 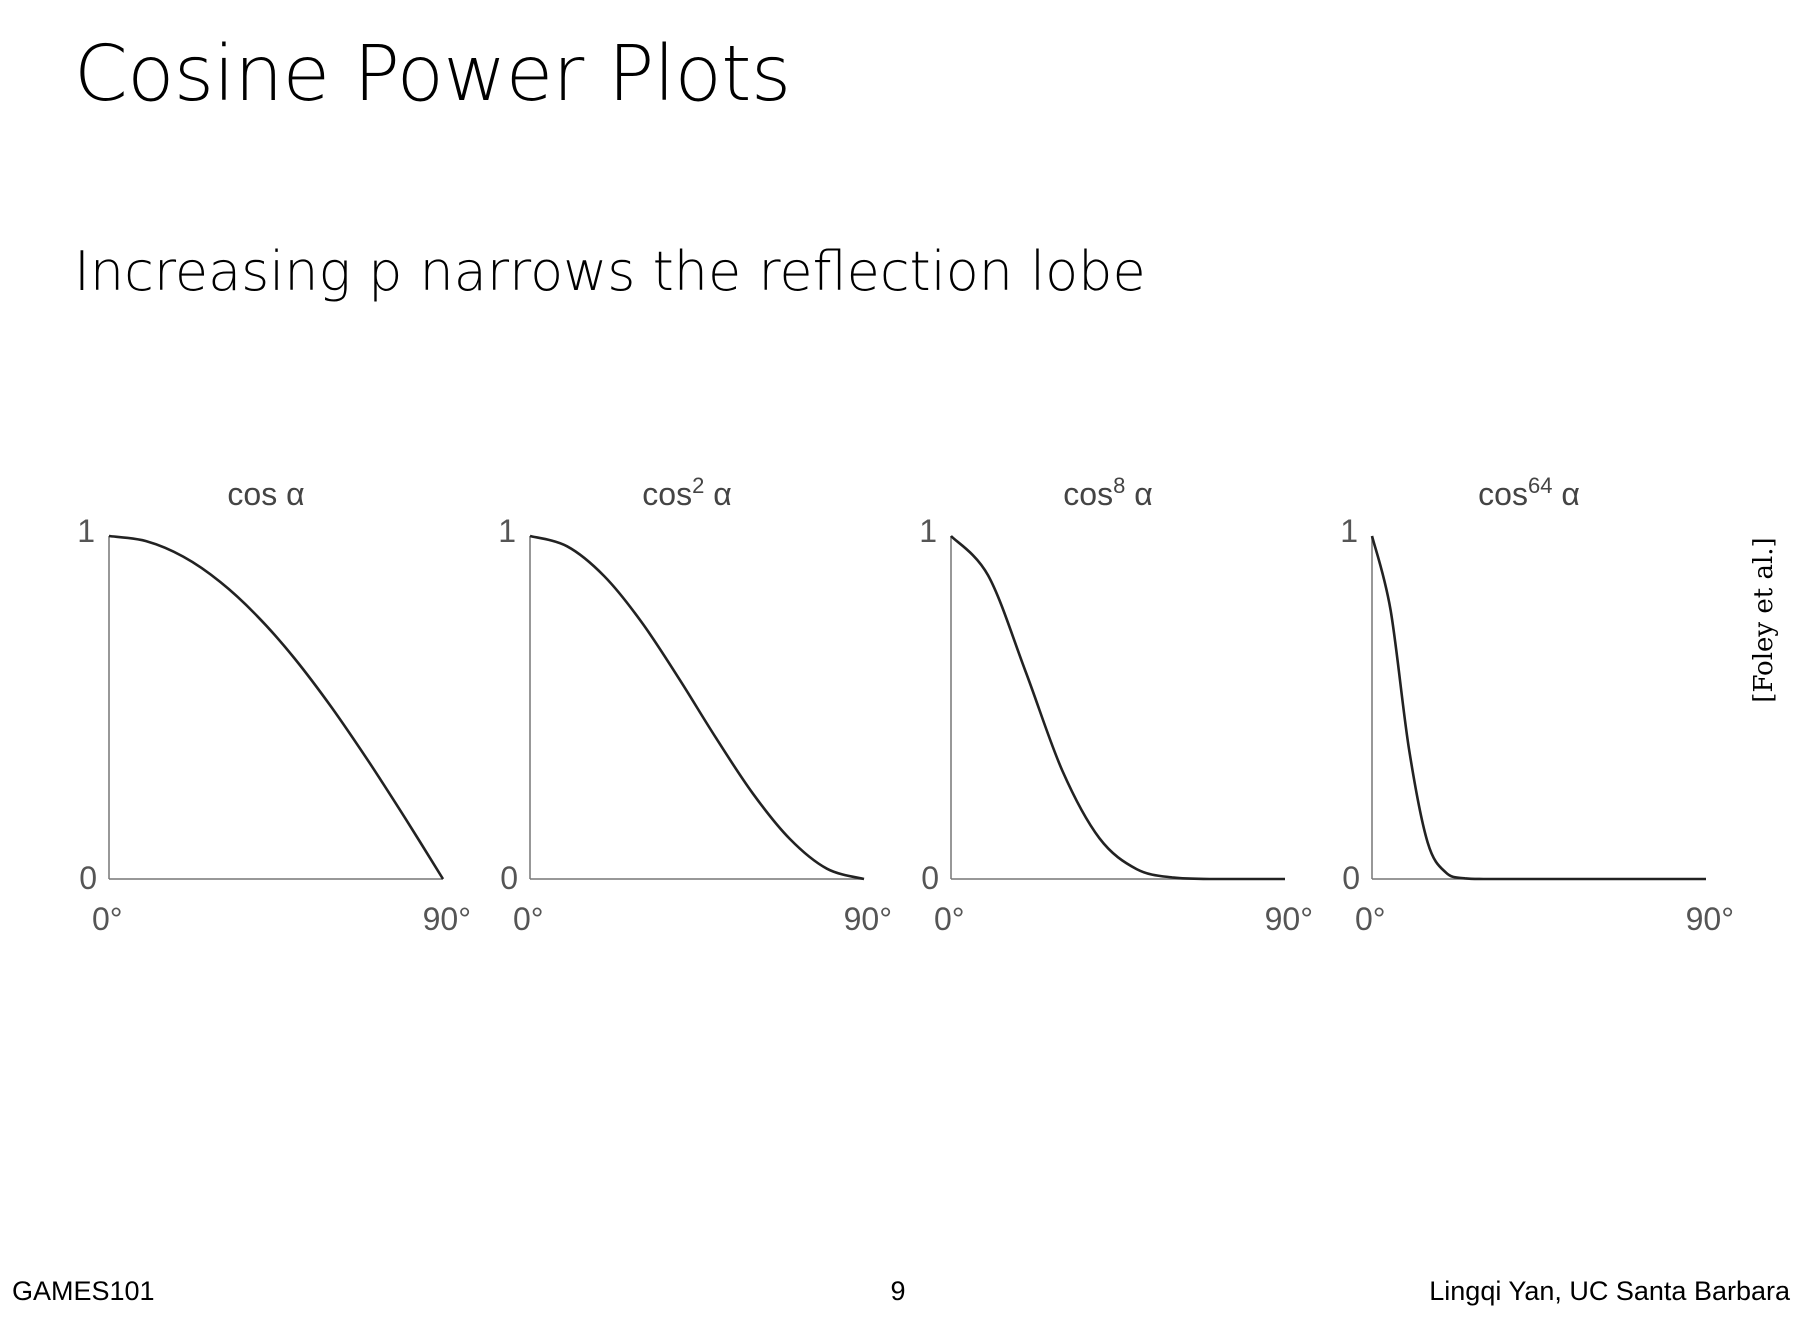 I want to click on chart-title: cos α, so click(x=265, y=494).